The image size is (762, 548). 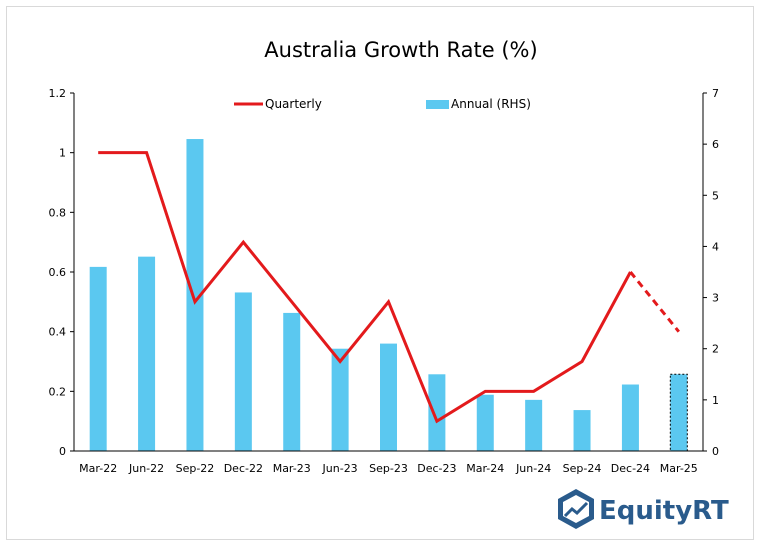 What do you see at coordinates (400, 50) in the screenshot?
I see `chart-title: Australia Growth Rate (%)` at bounding box center [400, 50].